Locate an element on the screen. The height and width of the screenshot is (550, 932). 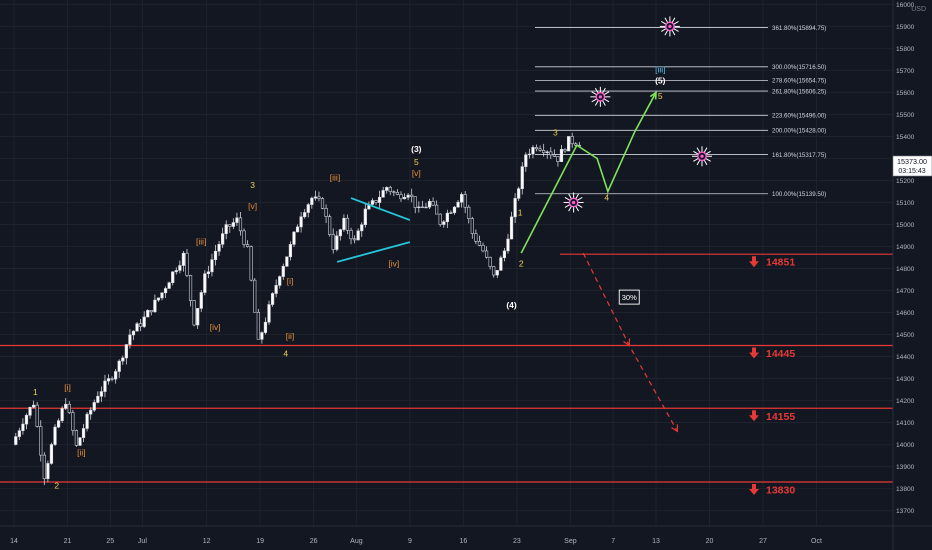
y-tick-label: 13900 is located at coordinates (905, 467).